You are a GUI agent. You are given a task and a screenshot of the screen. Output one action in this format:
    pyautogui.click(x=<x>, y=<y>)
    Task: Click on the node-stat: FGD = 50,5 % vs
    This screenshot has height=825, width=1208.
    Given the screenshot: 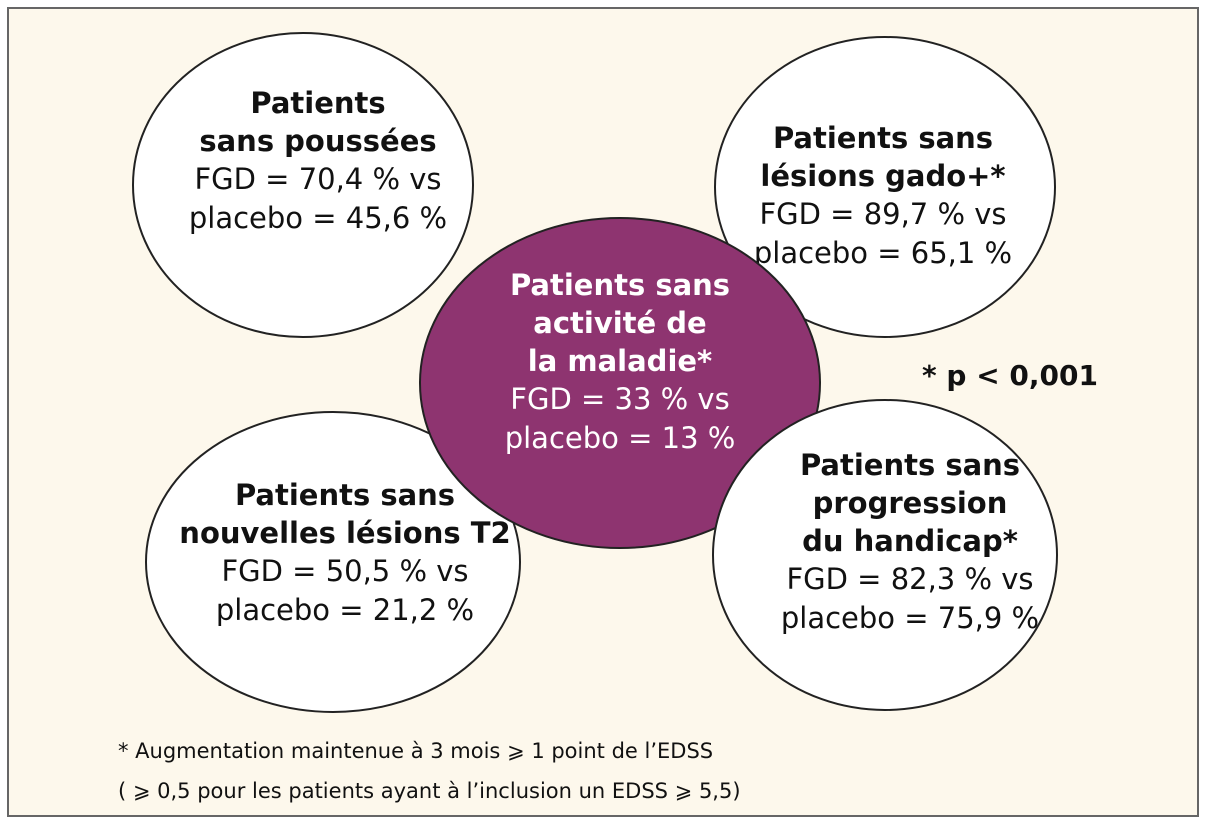 What is the action you would take?
    pyautogui.click(x=344, y=571)
    